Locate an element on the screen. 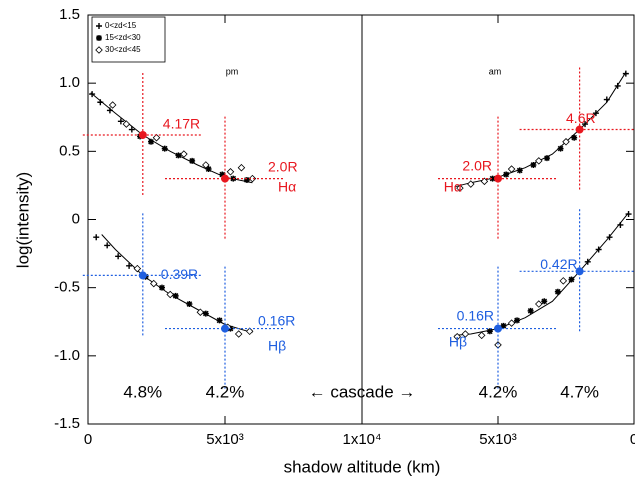 Image resolution: width=635 pixels, height=480 pixels. y-tick-label: 0 is located at coordinates (76, 218).